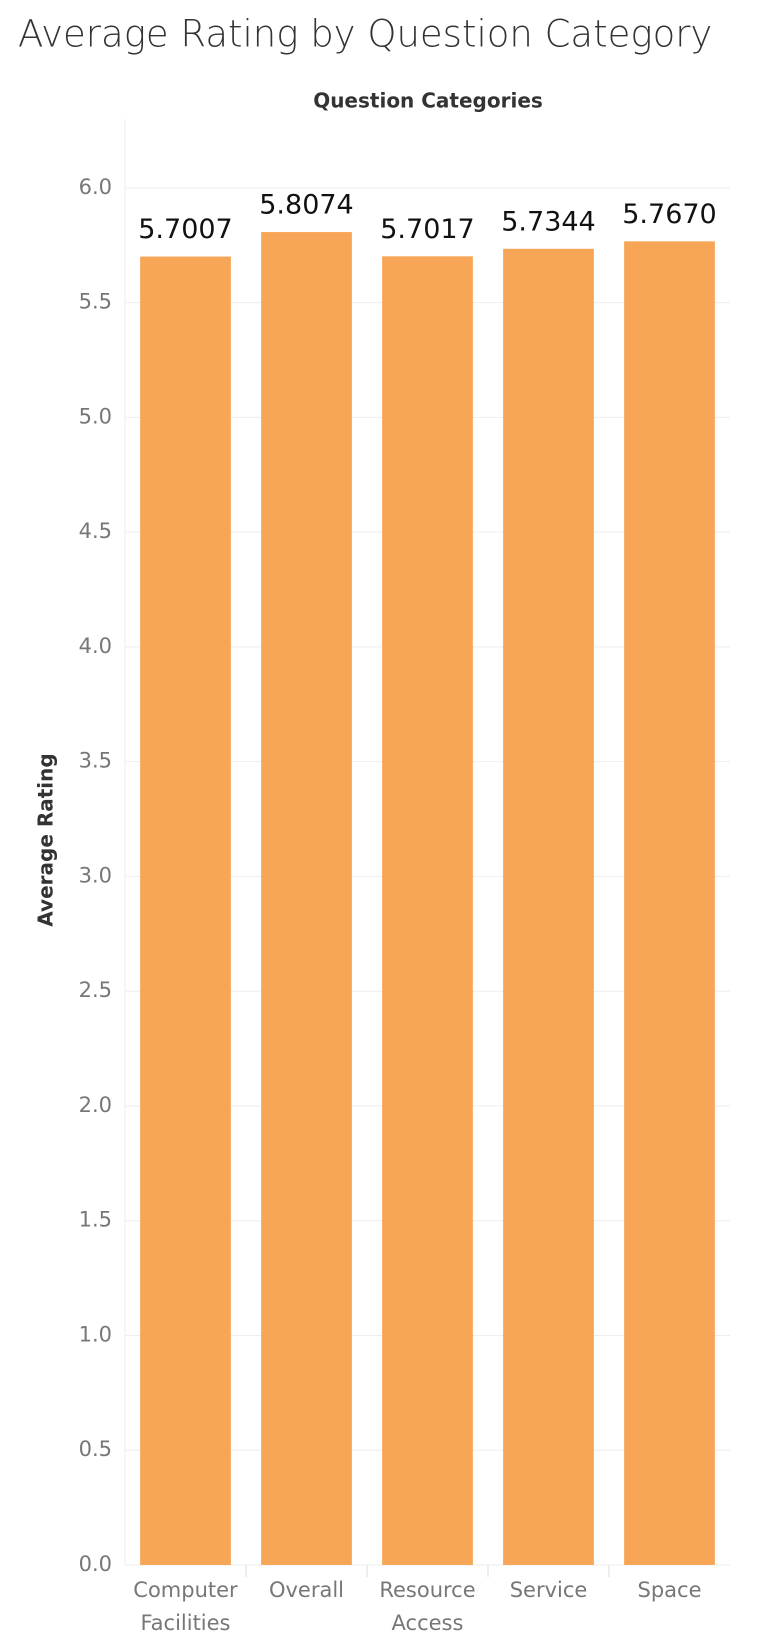  Describe the element at coordinates (95, 1220) in the screenshot. I see `y-tick-label: 1.5` at that location.